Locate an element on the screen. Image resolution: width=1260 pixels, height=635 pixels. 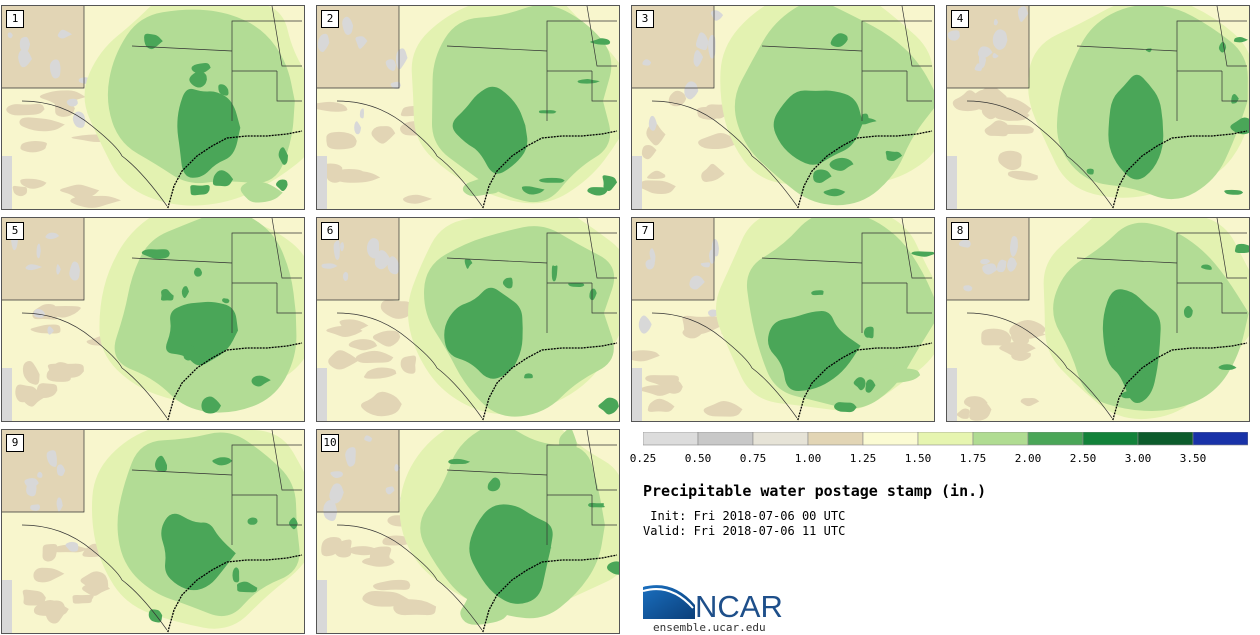
colorbar-tick-label: 1.75 is located at coordinates (973, 458).